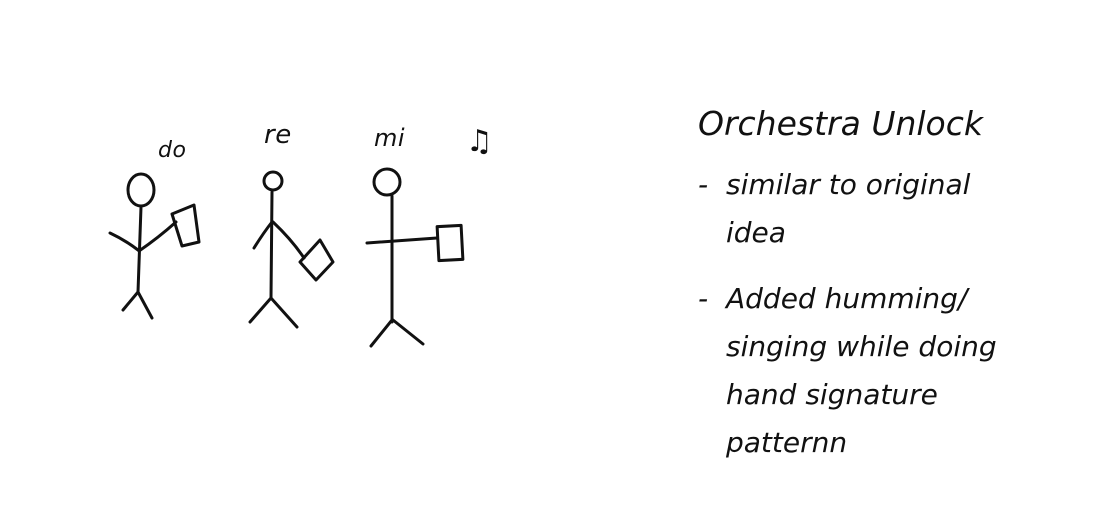 The width and height of the screenshot is (1110, 528). I want to click on figure-do-left-arm, so click(124, 241).